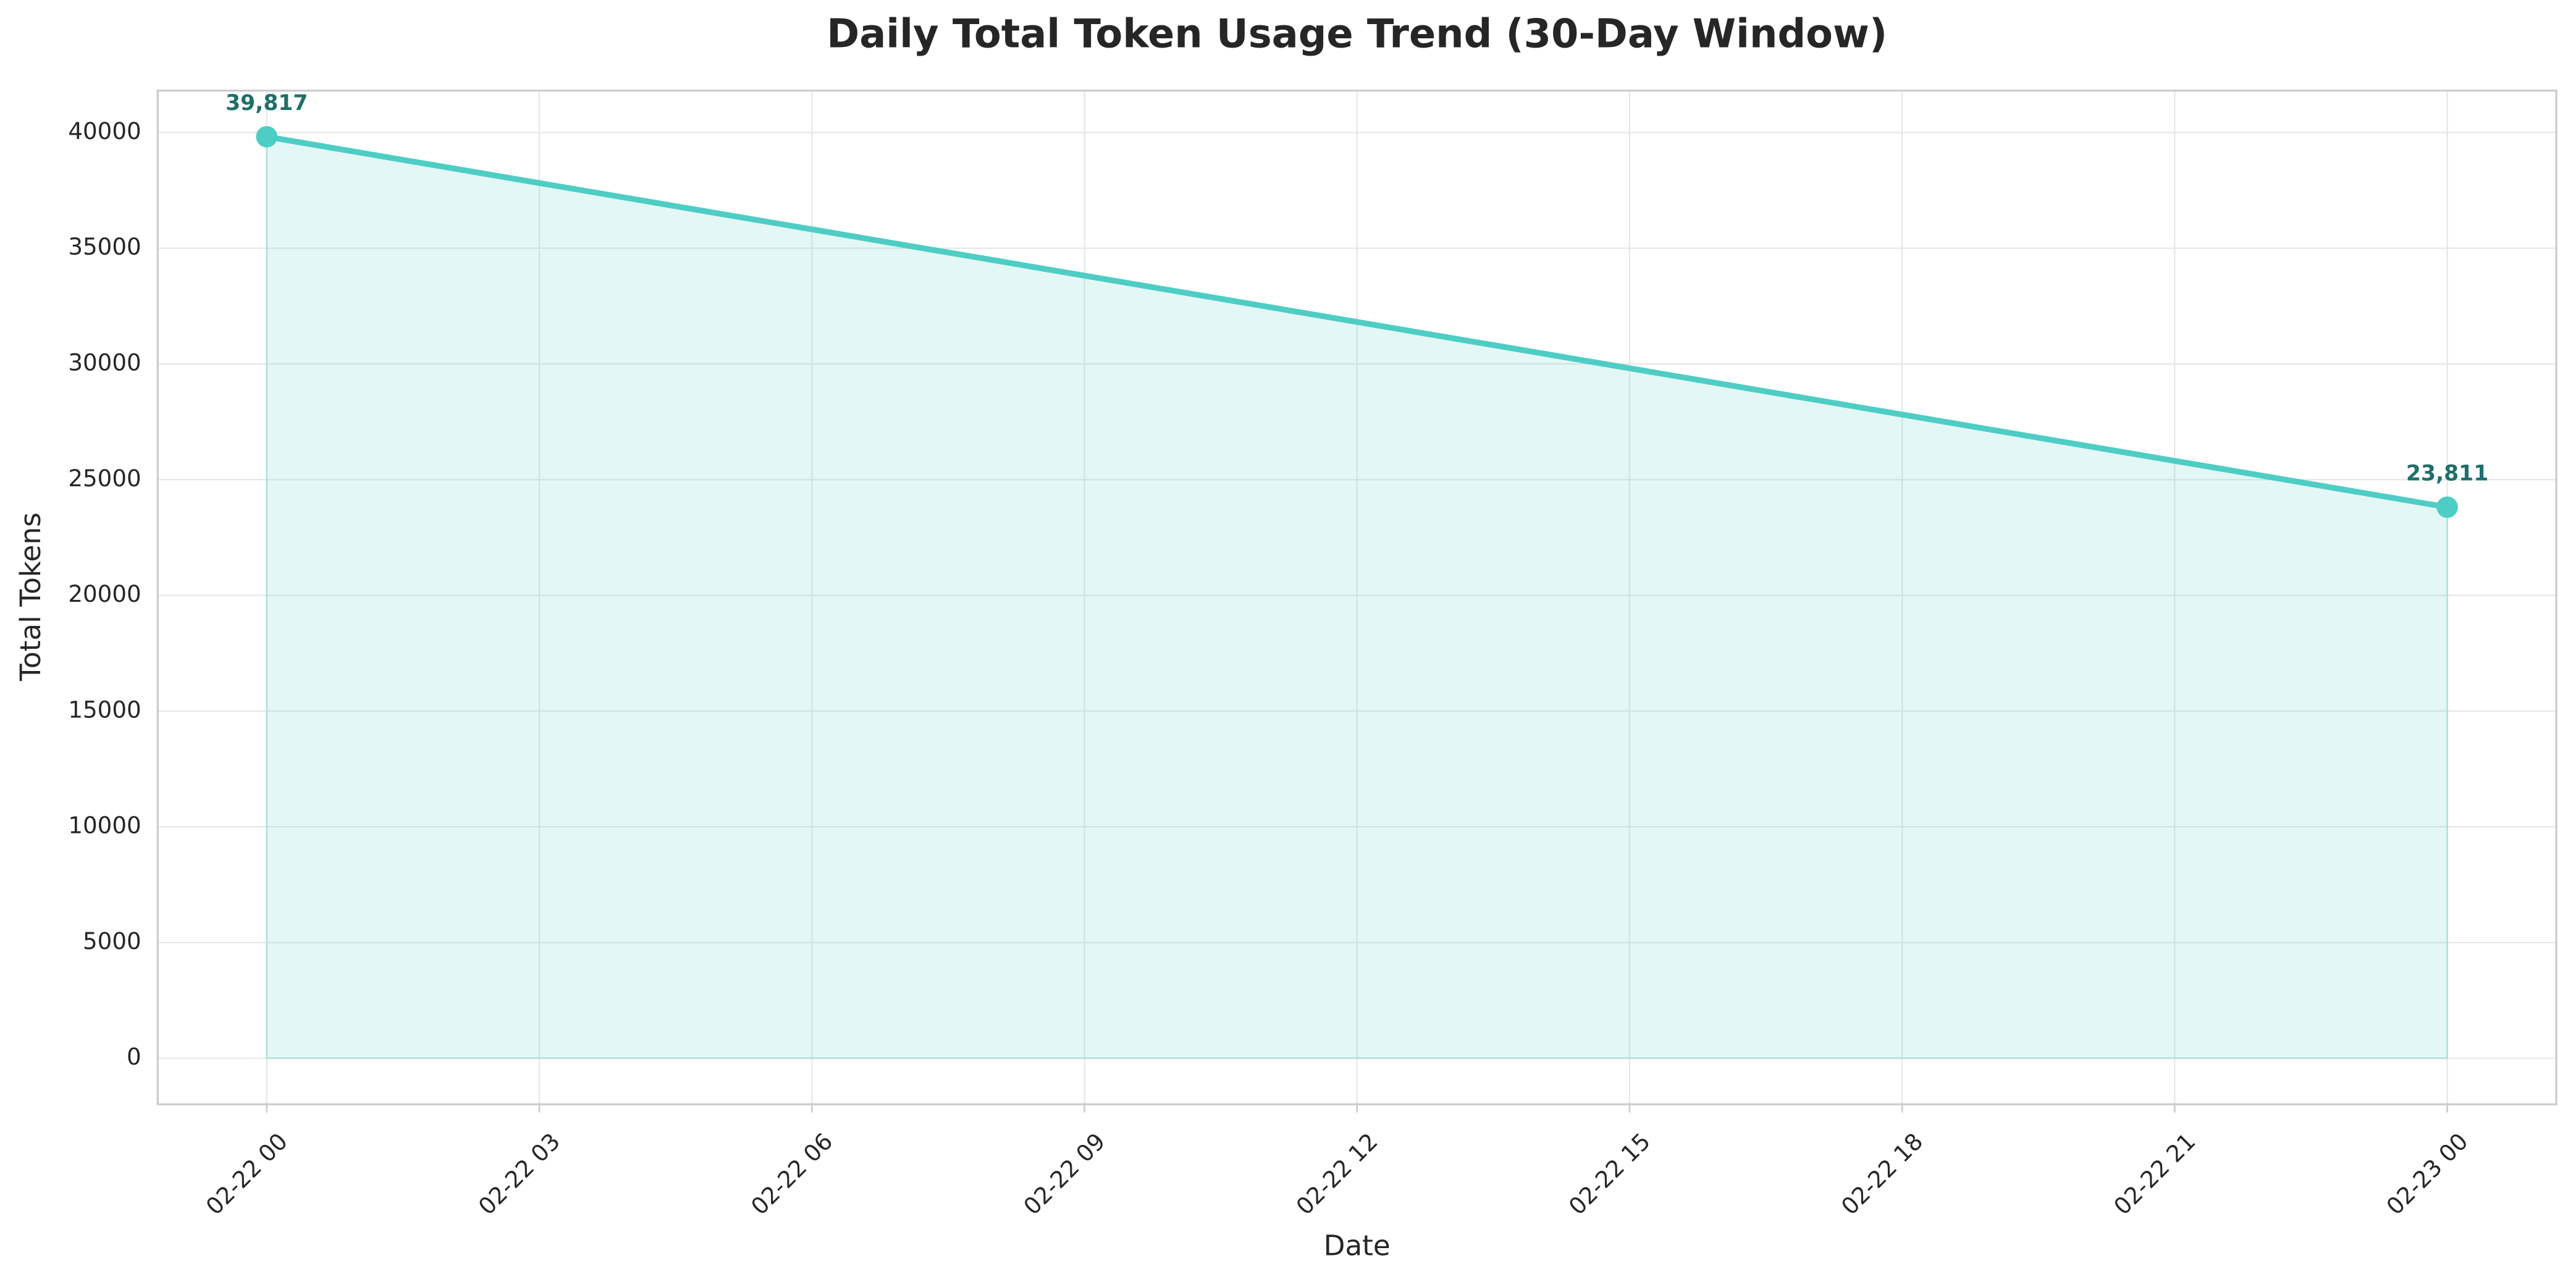 This screenshot has height=1279, width=2576. I want to click on y-tick-label: 15000, so click(104, 709).